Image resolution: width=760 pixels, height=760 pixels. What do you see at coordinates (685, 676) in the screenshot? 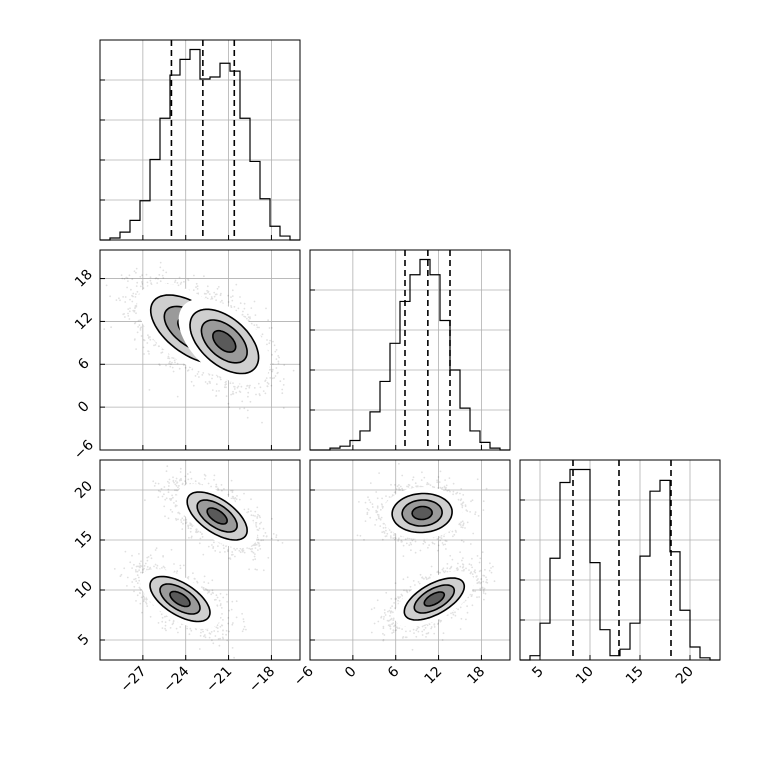
I see `x-tick-label-2: 20` at bounding box center [685, 676].